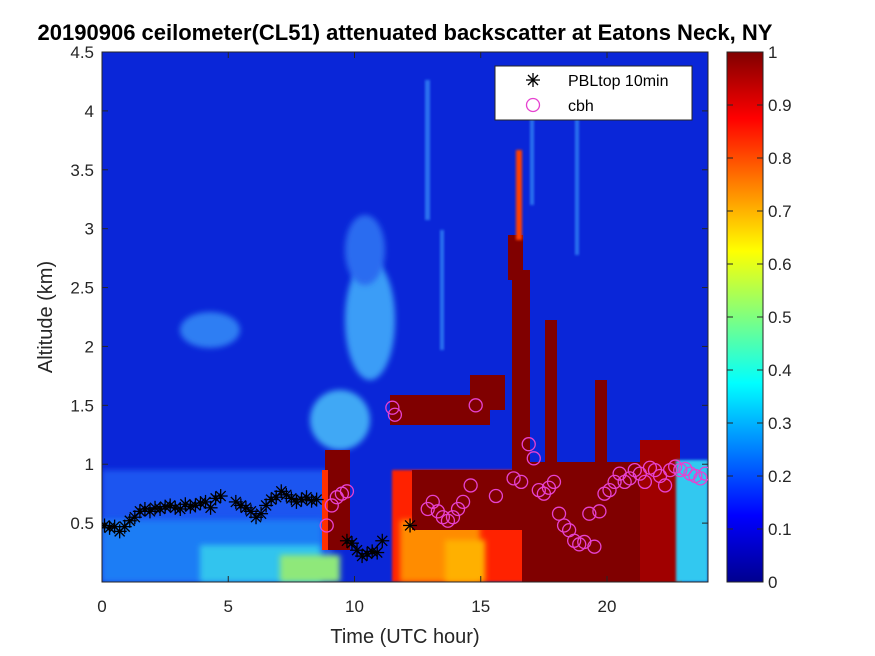 Image resolution: width=875 pixels, height=656 pixels. Describe the element at coordinates (780, 317) in the screenshot. I see `colorbar-tick-label: 0.5` at that location.